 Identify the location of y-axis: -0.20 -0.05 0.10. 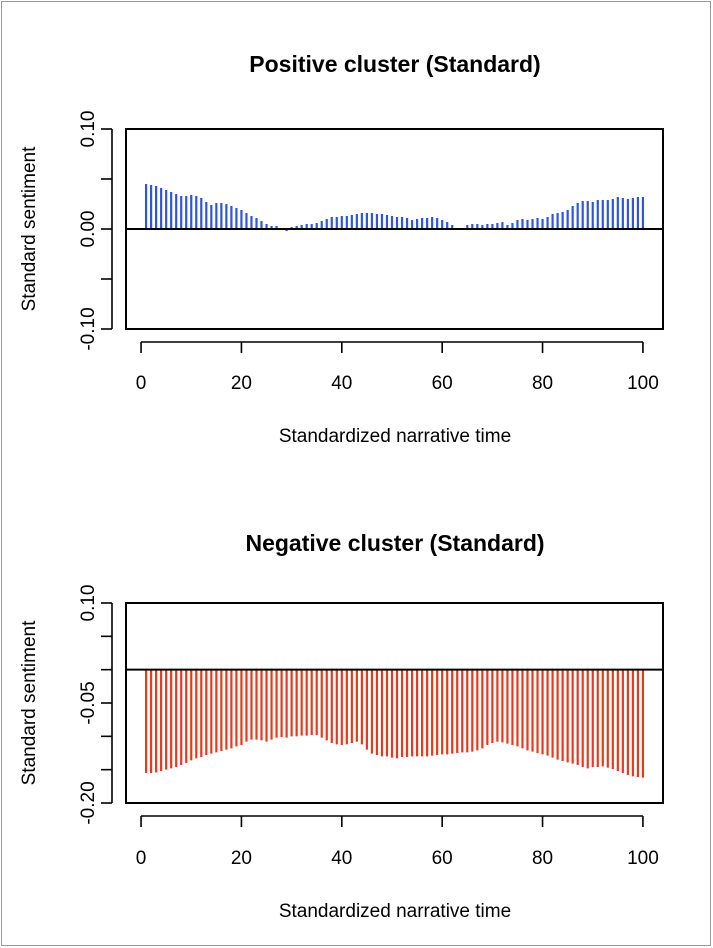
(95, 705).